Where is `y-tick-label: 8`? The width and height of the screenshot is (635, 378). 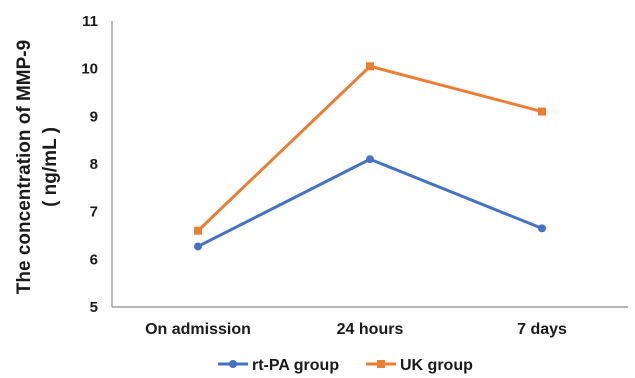
y-tick-label: 8 is located at coordinates (94, 164).